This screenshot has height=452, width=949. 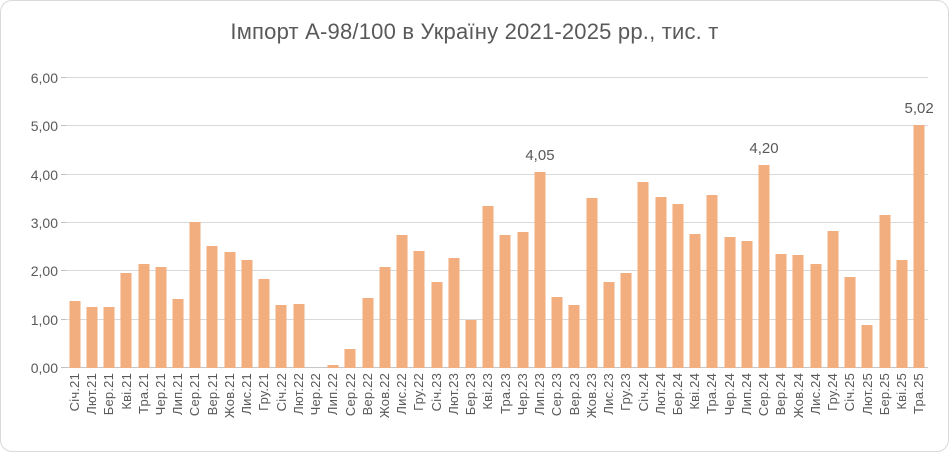 I want to click on x-tick-label: Лис.23, so click(x=608, y=412).